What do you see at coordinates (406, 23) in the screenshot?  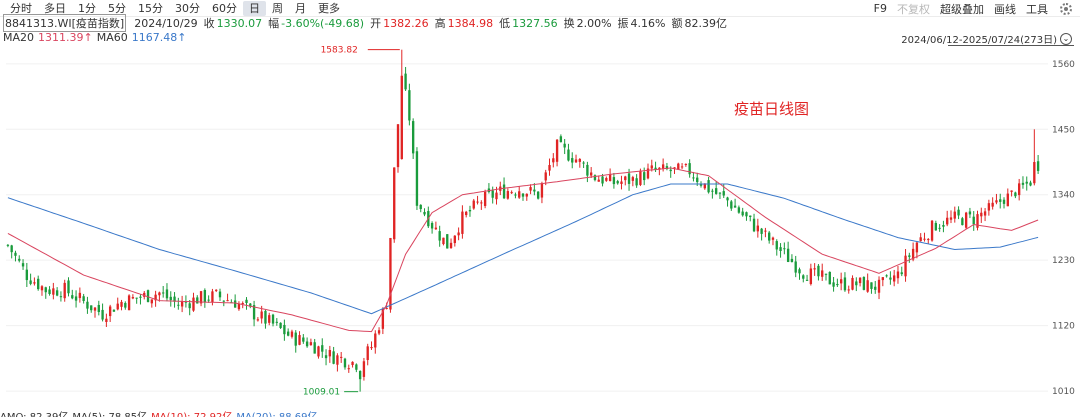 I see `open-value: 1382.26` at bounding box center [406, 23].